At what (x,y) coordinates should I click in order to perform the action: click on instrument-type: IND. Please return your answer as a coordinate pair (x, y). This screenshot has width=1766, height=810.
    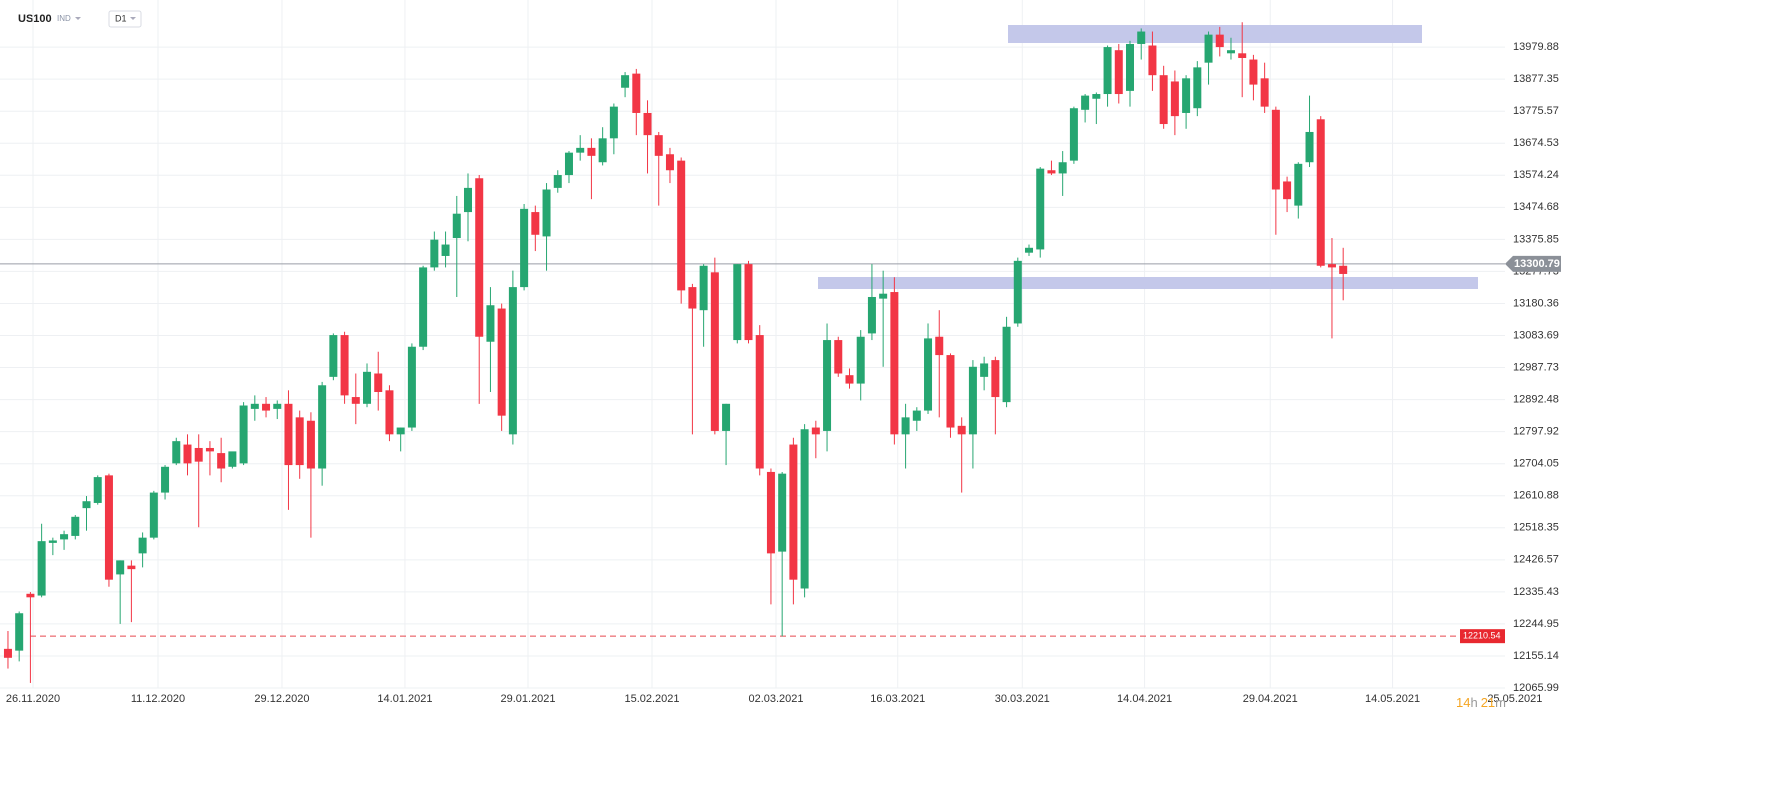
    Looking at the image, I should click on (64, 18).